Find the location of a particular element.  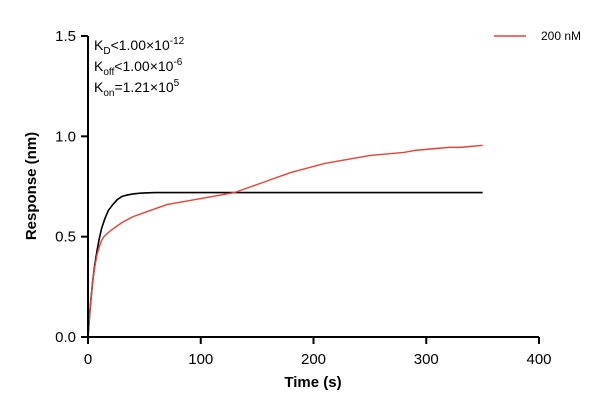

y-tick-label-1: 0.5 is located at coordinates (65, 237).